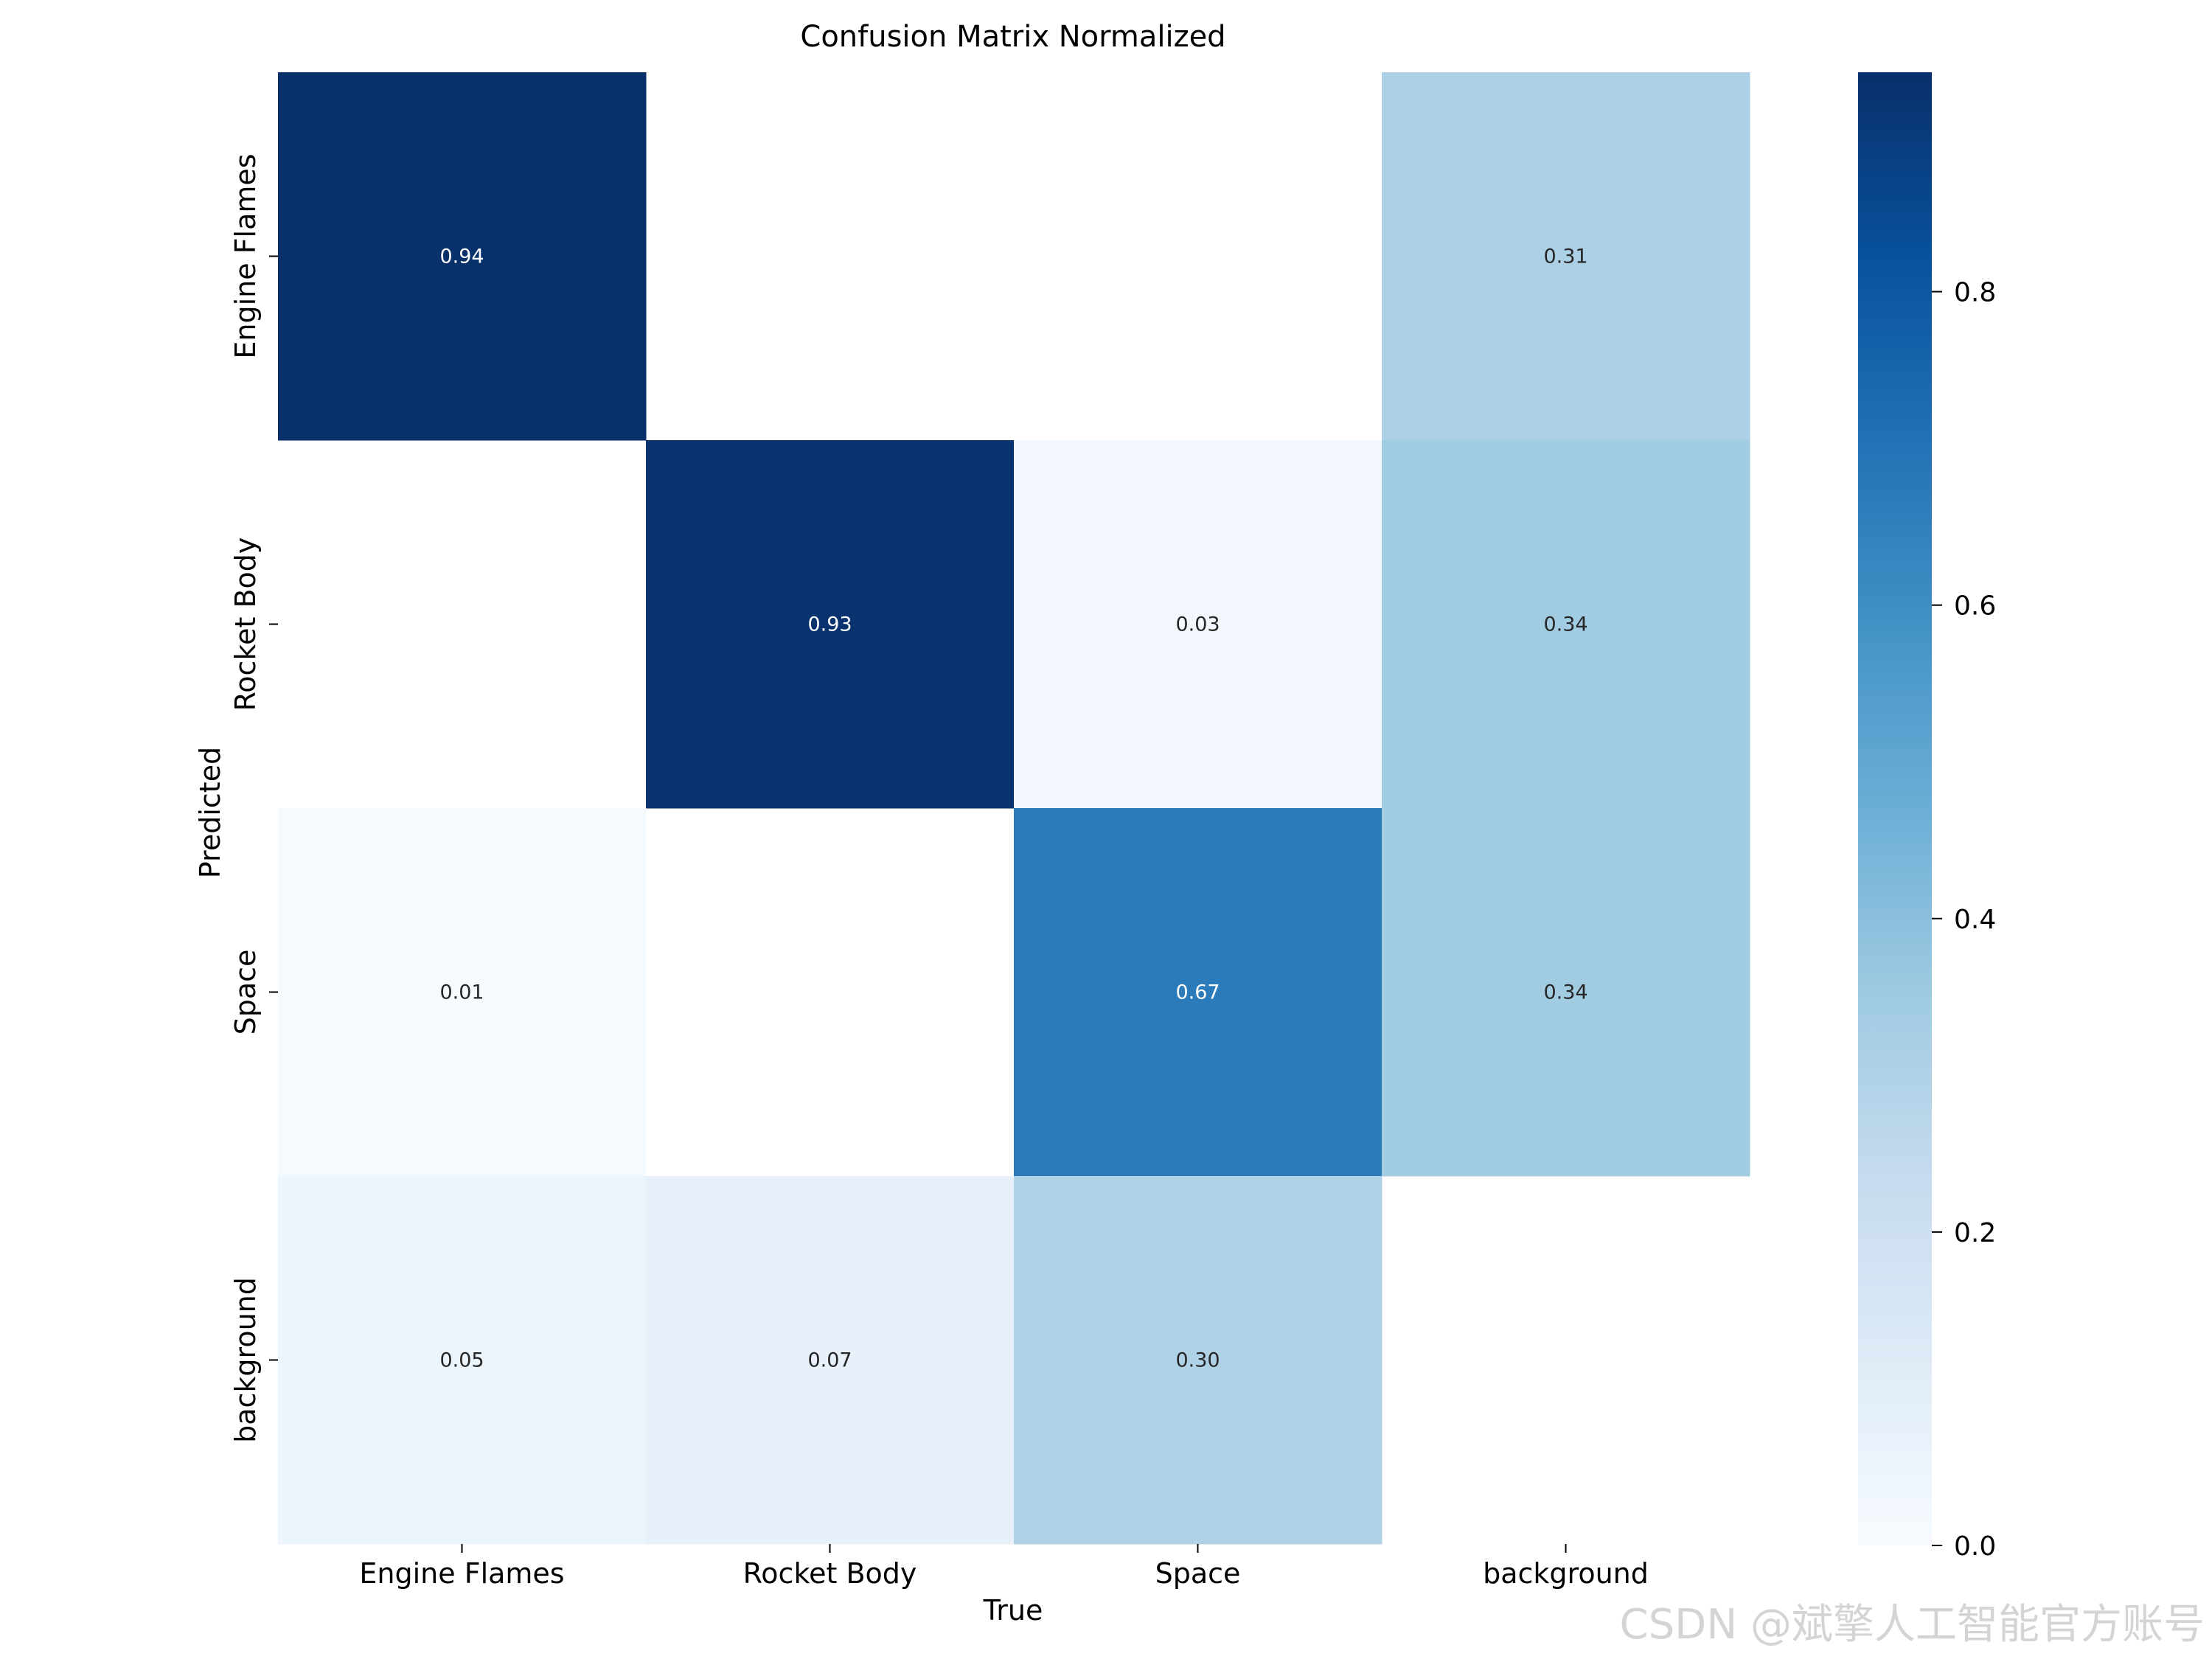 The image size is (2212, 1659). I want to click on heatmap-cell-value: 0.67, so click(1197, 992).